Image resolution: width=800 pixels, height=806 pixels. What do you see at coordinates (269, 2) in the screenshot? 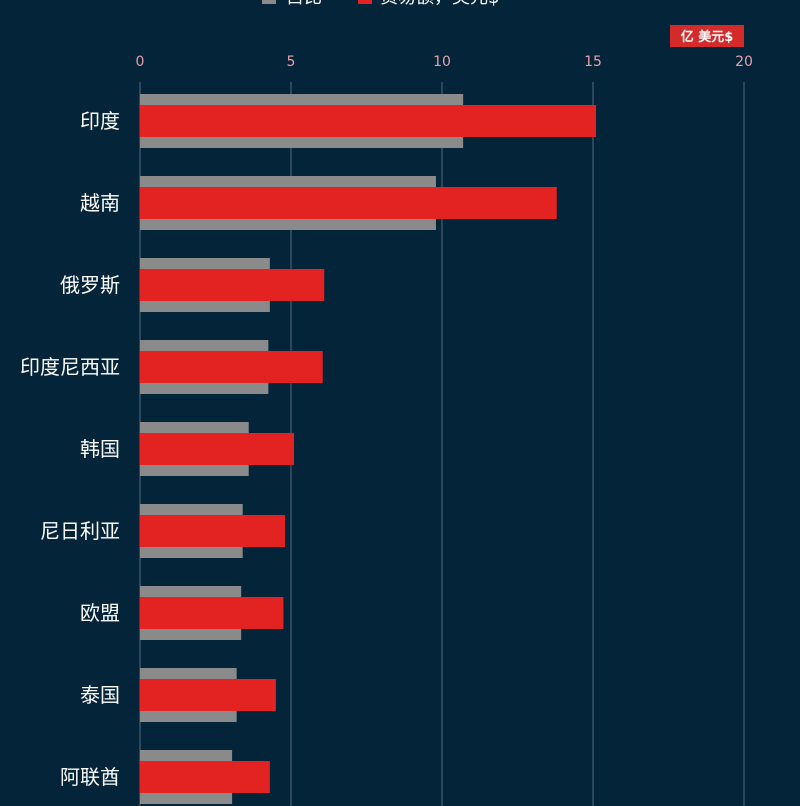
I see `legend-swatch-share` at bounding box center [269, 2].